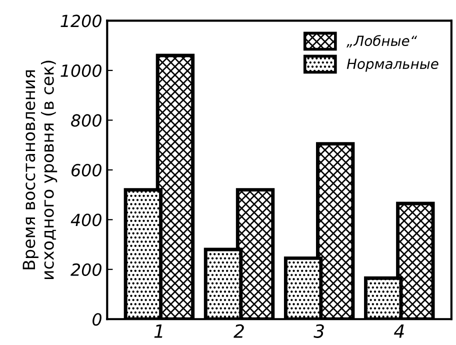 The width and height of the screenshot is (456, 345). What do you see at coordinates (319, 331) in the screenshot?
I see `x-tick-label: 3` at bounding box center [319, 331].